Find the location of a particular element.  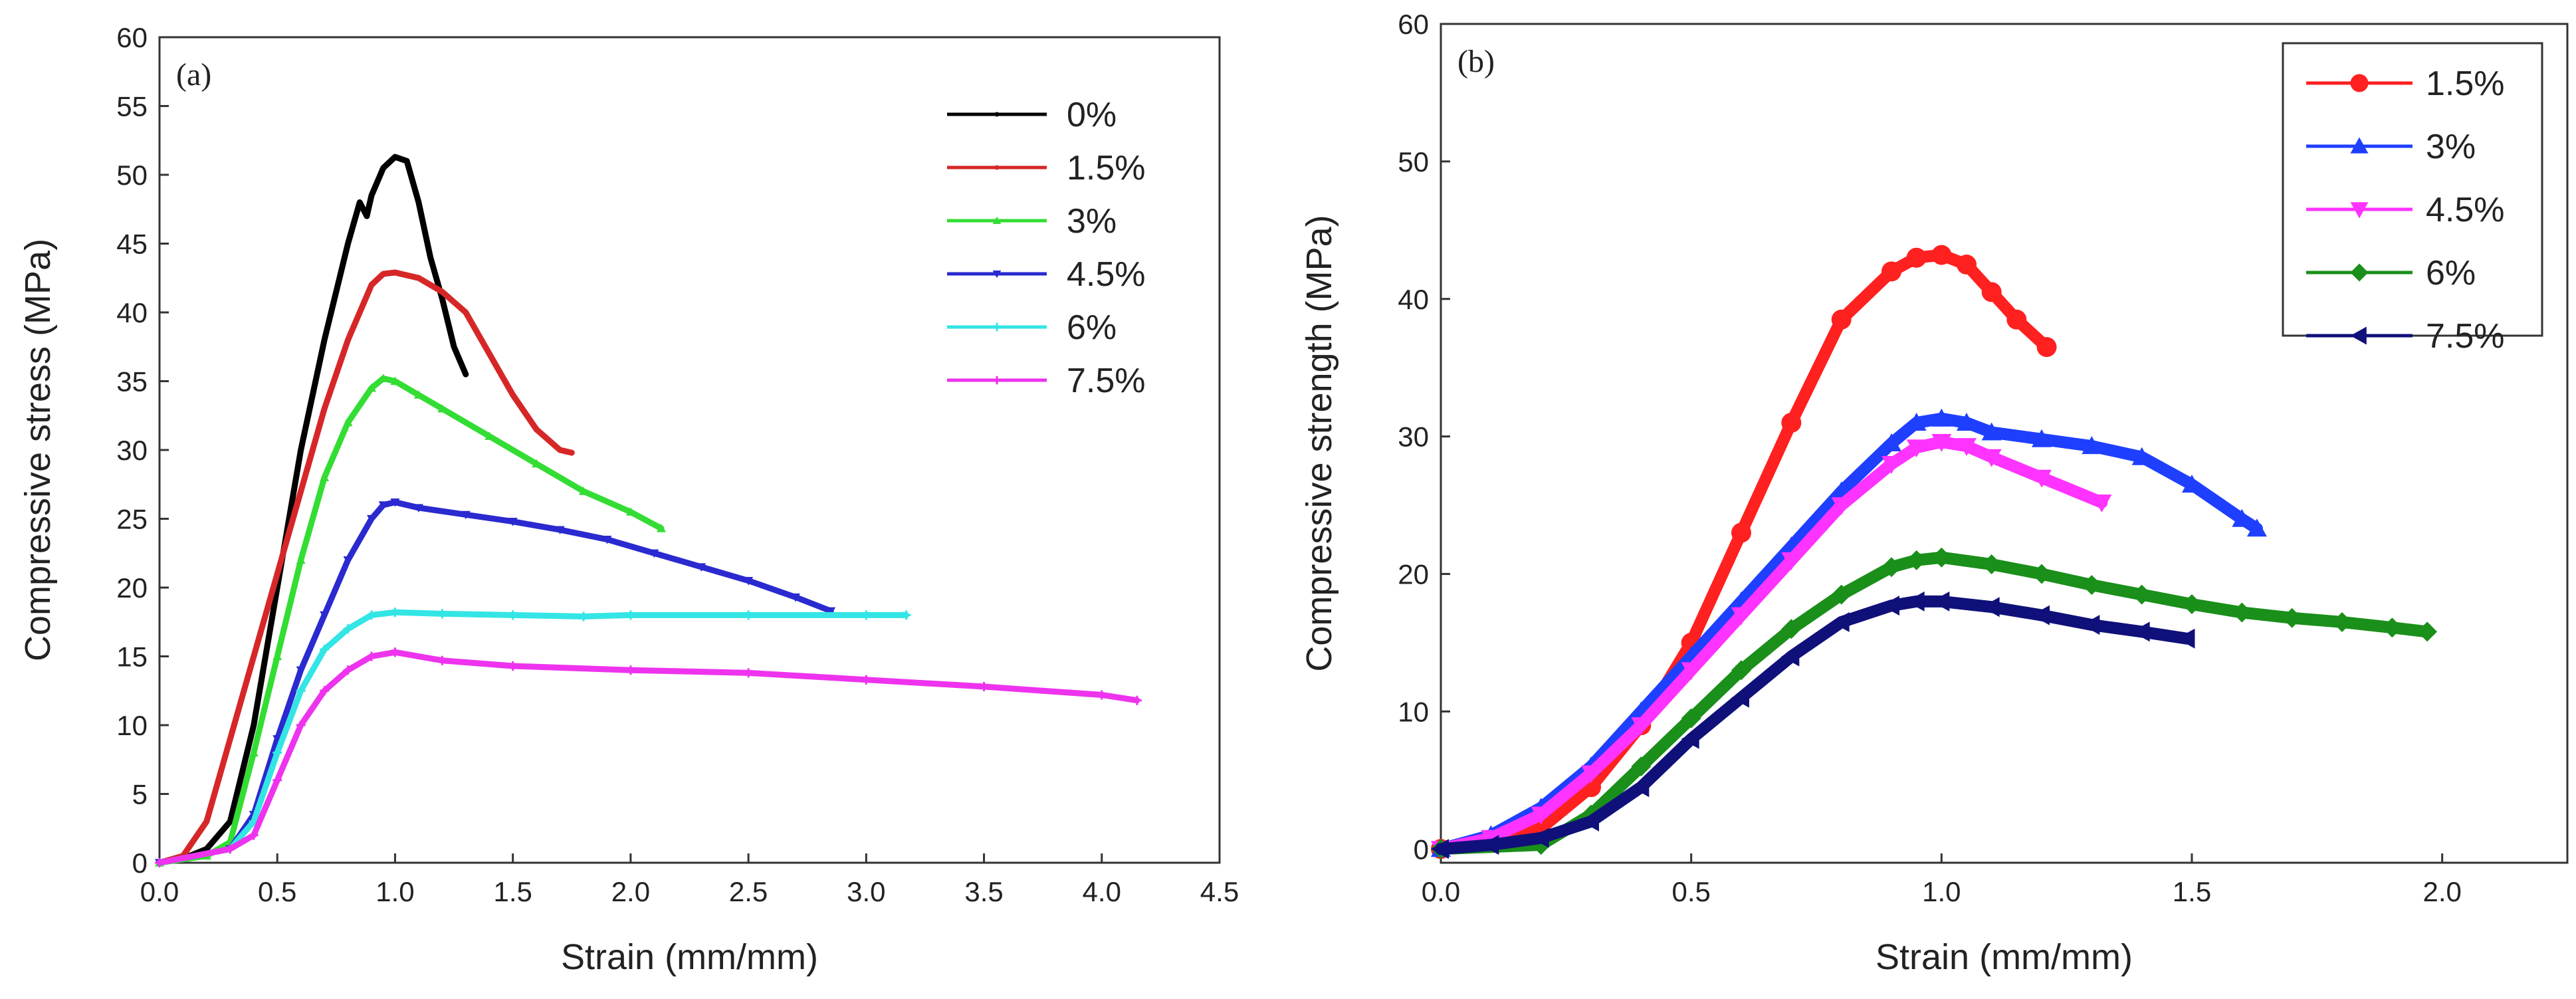

series-6% is located at coordinates (1934, 703).